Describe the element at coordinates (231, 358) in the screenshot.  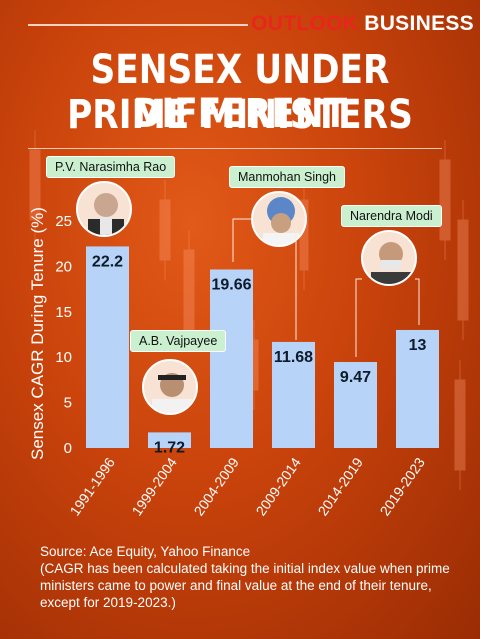
I see `bar-2004-2009` at that location.